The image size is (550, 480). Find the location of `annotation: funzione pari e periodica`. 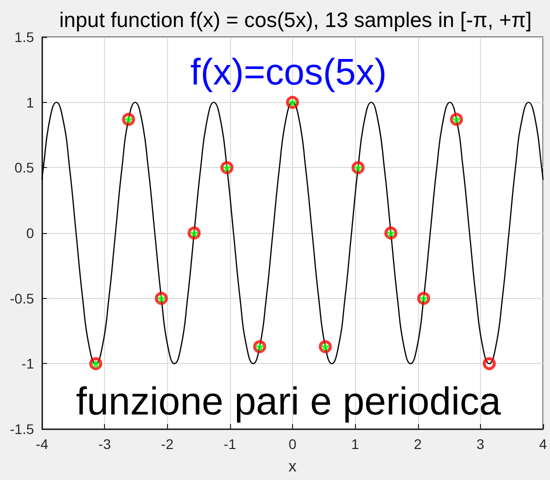

annotation: funzione pari e periodica is located at coordinates (289, 402).